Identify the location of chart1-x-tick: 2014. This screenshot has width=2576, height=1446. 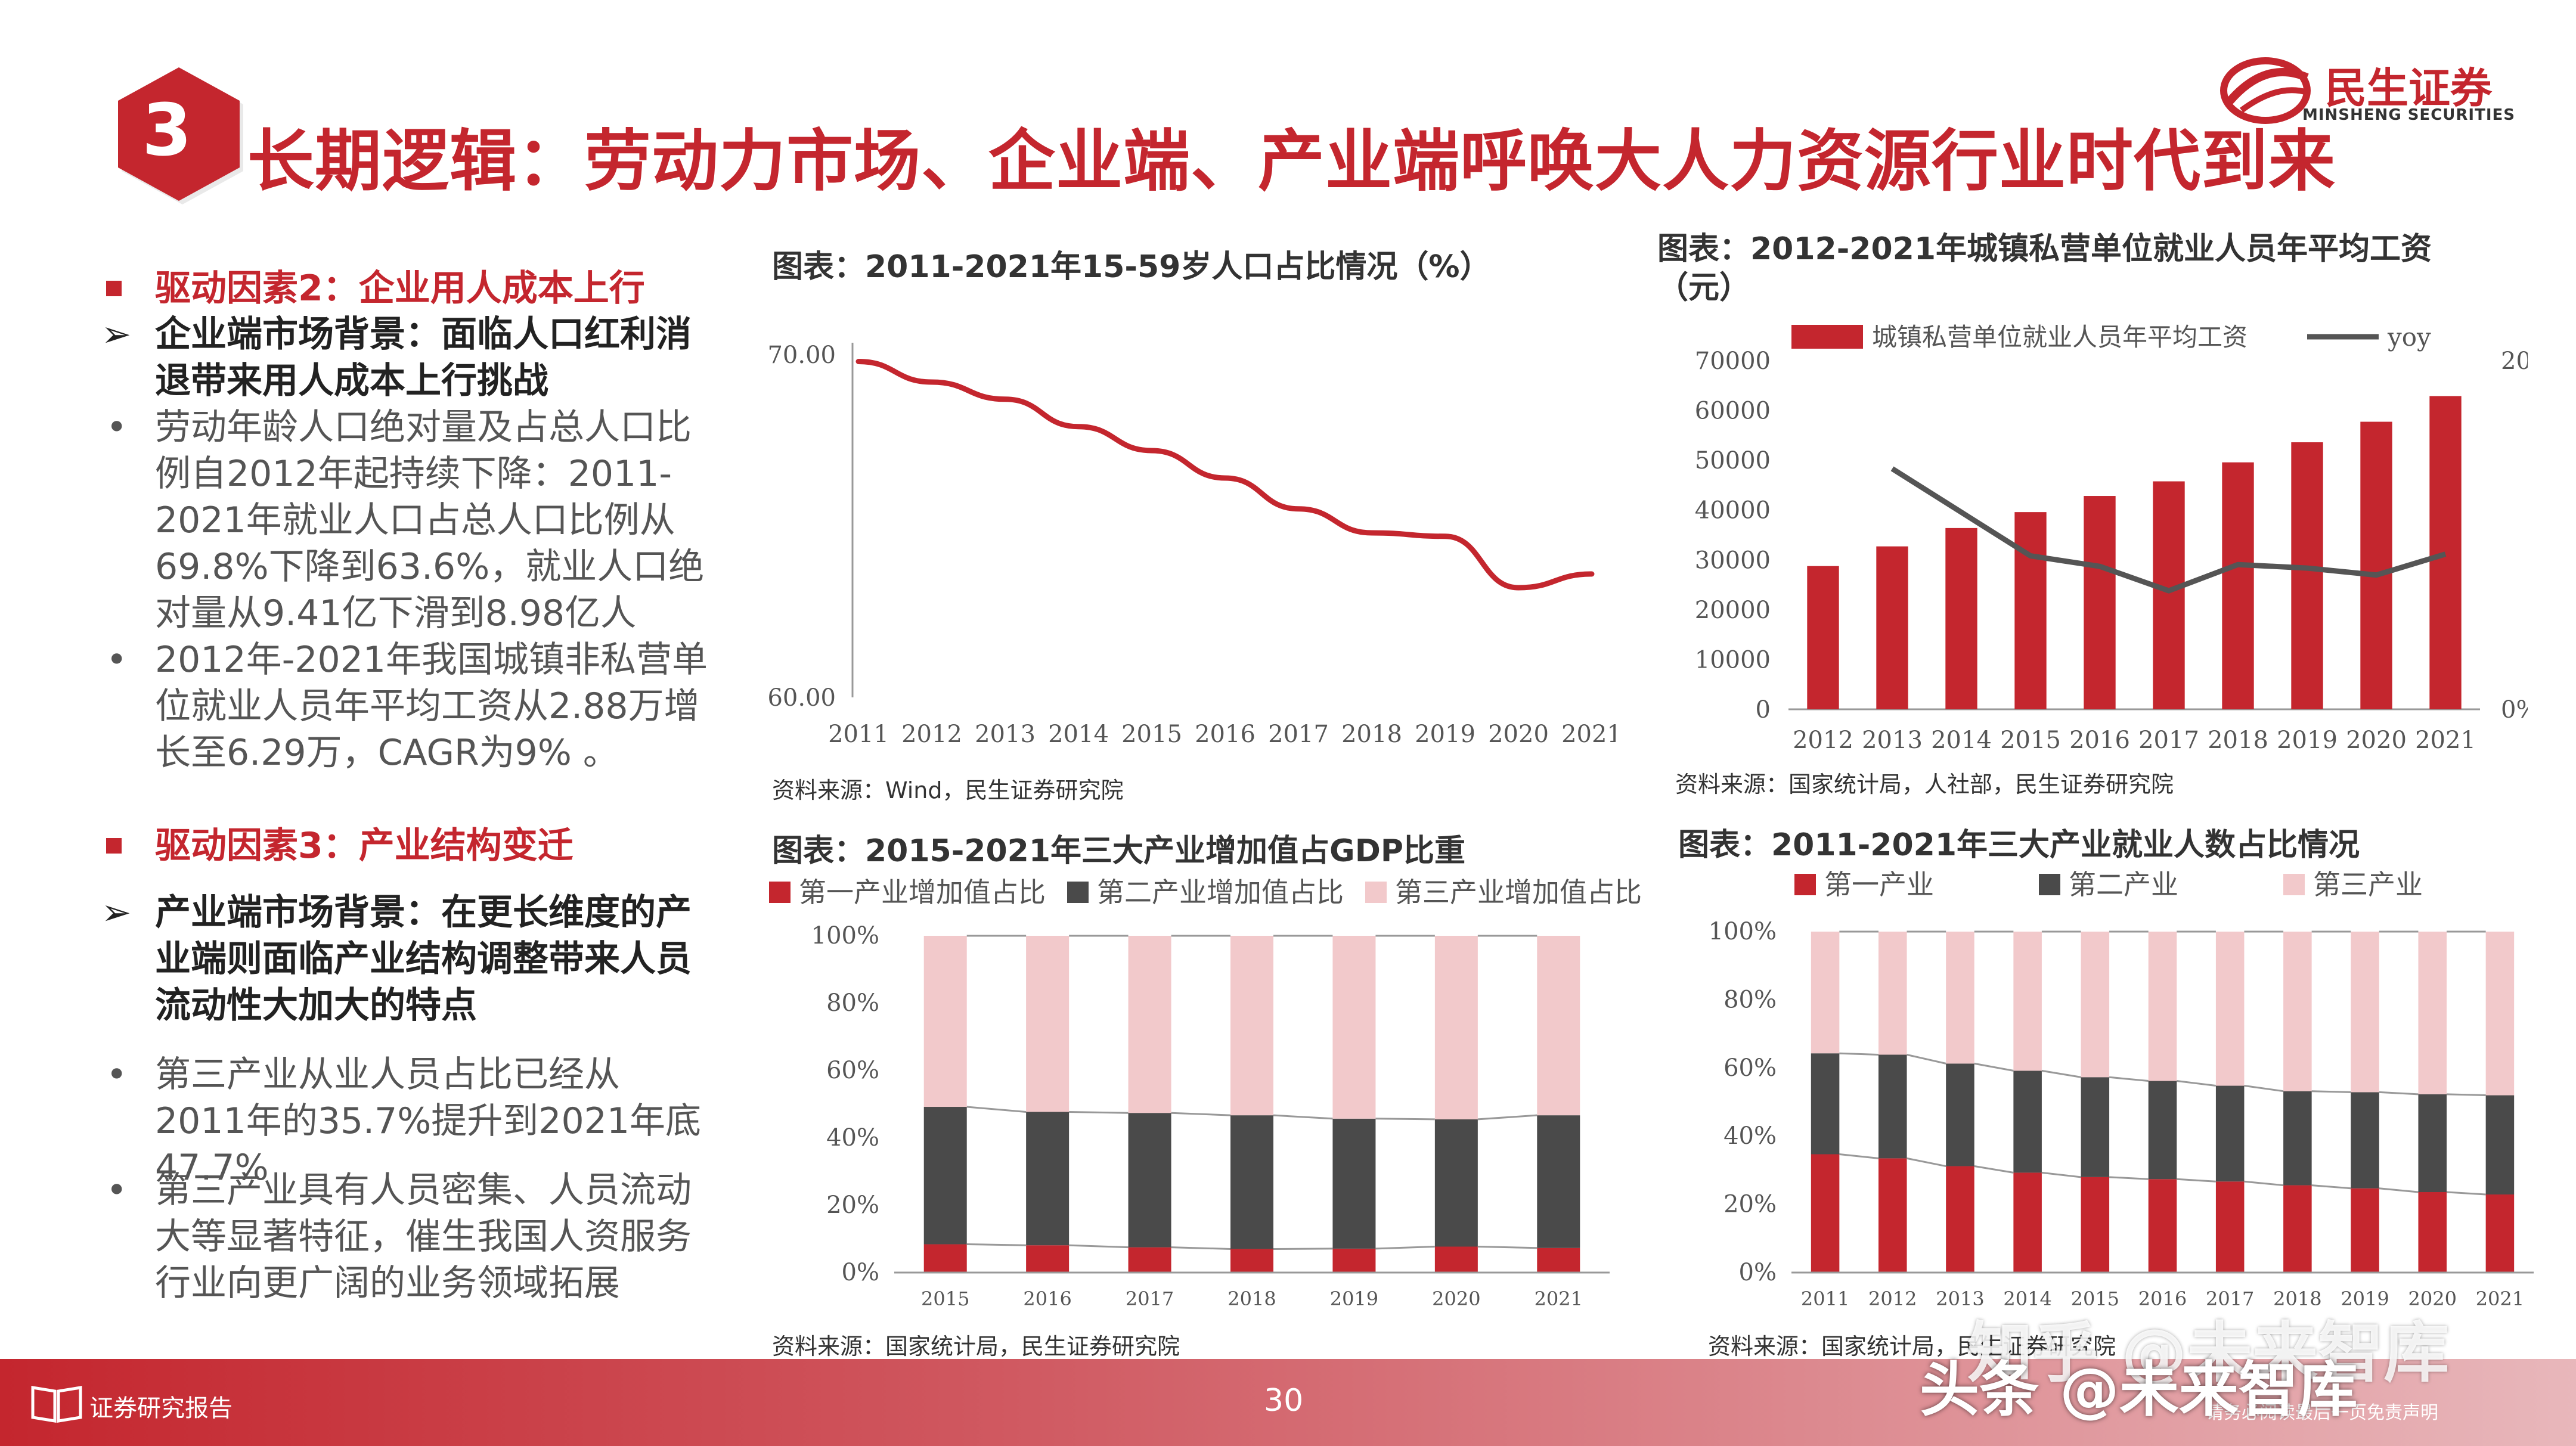
(1078, 734).